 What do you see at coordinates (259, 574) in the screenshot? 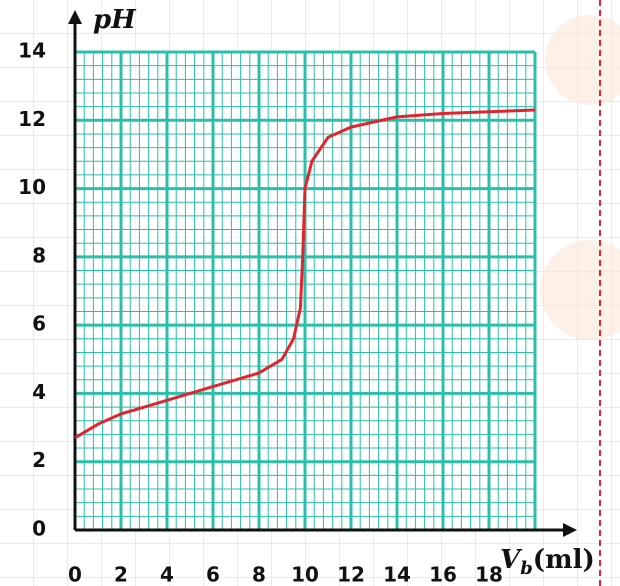
I see `x-tick-label: 8` at bounding box center [259, 574].